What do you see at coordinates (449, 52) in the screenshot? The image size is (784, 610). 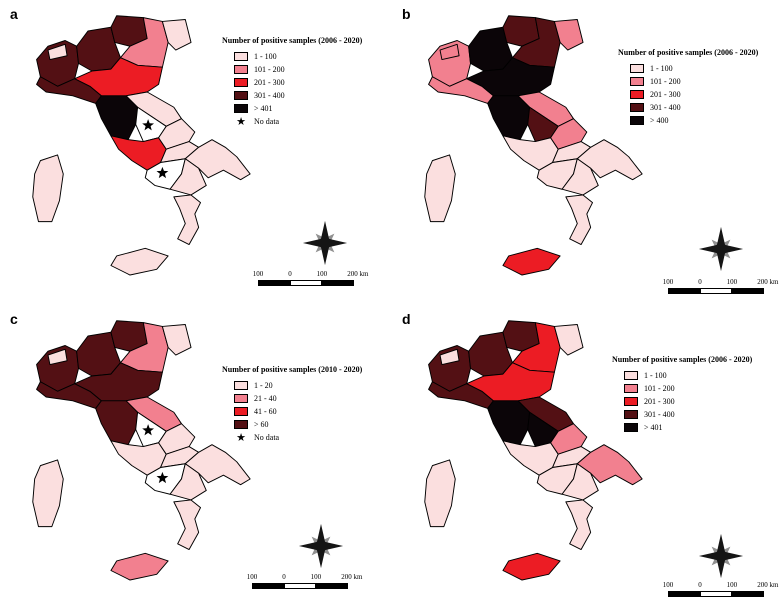 I see `region-valle-daosta` at bounding box center [449, 52].